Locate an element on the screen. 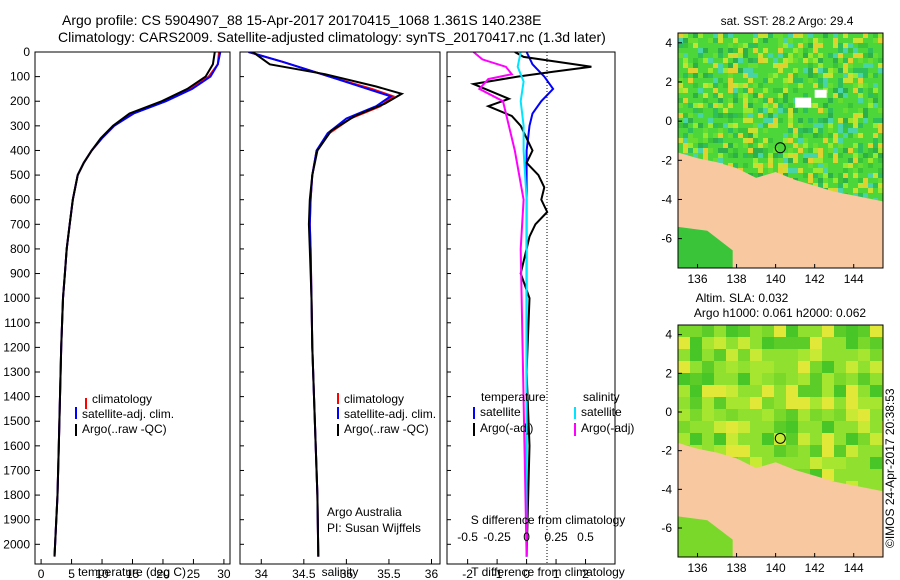 The image size is (900, 580). map-x-tick-label: 142 is located at coordinates (815, 279).